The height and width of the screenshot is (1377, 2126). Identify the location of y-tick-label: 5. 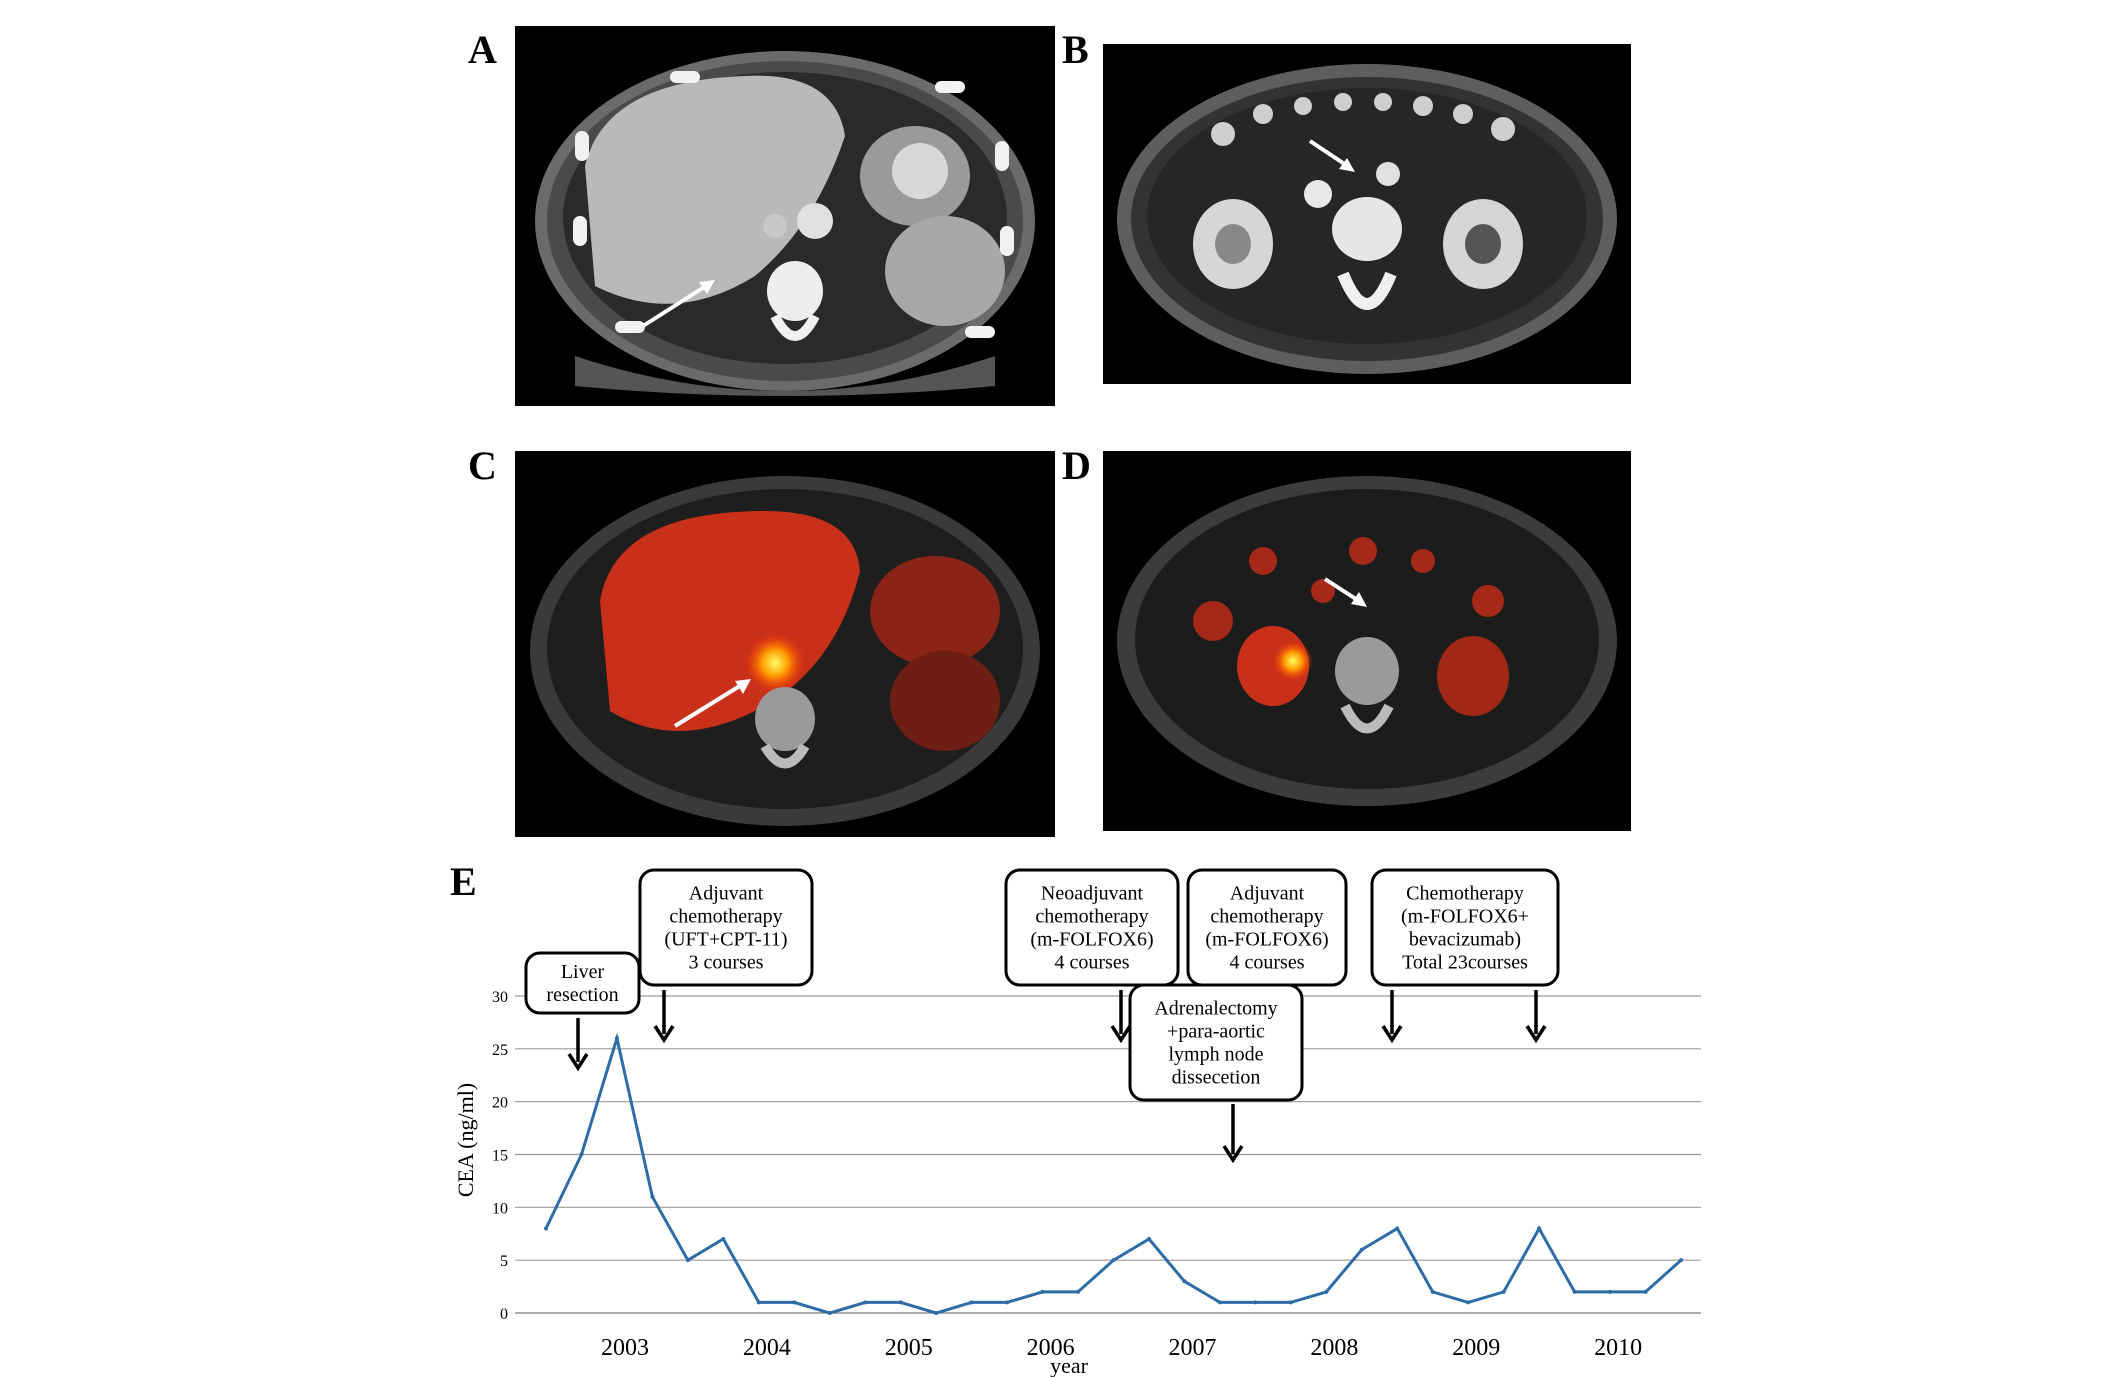
(504, 1261).